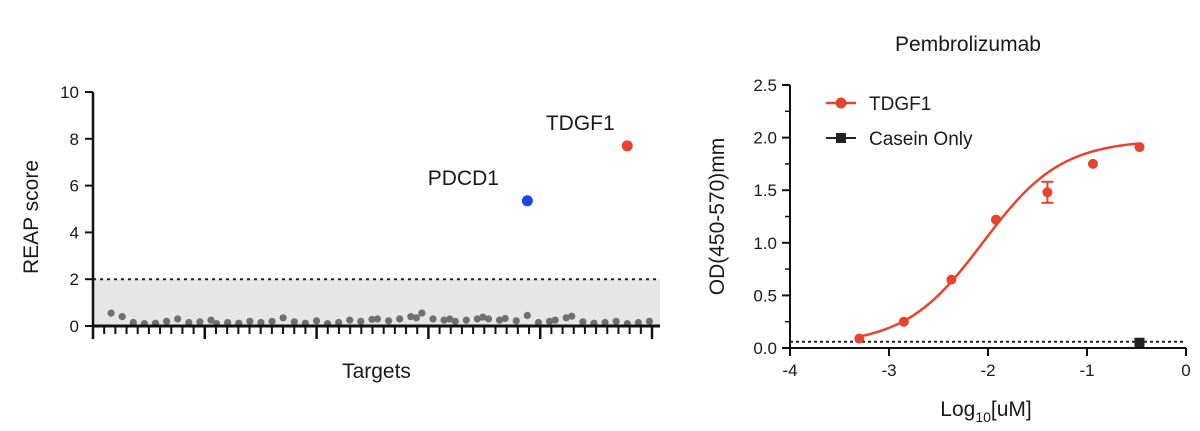 The width and height of the screenshot is (1200, 431). I want to click on y-tick-label: 0.0, so click(765, 348).